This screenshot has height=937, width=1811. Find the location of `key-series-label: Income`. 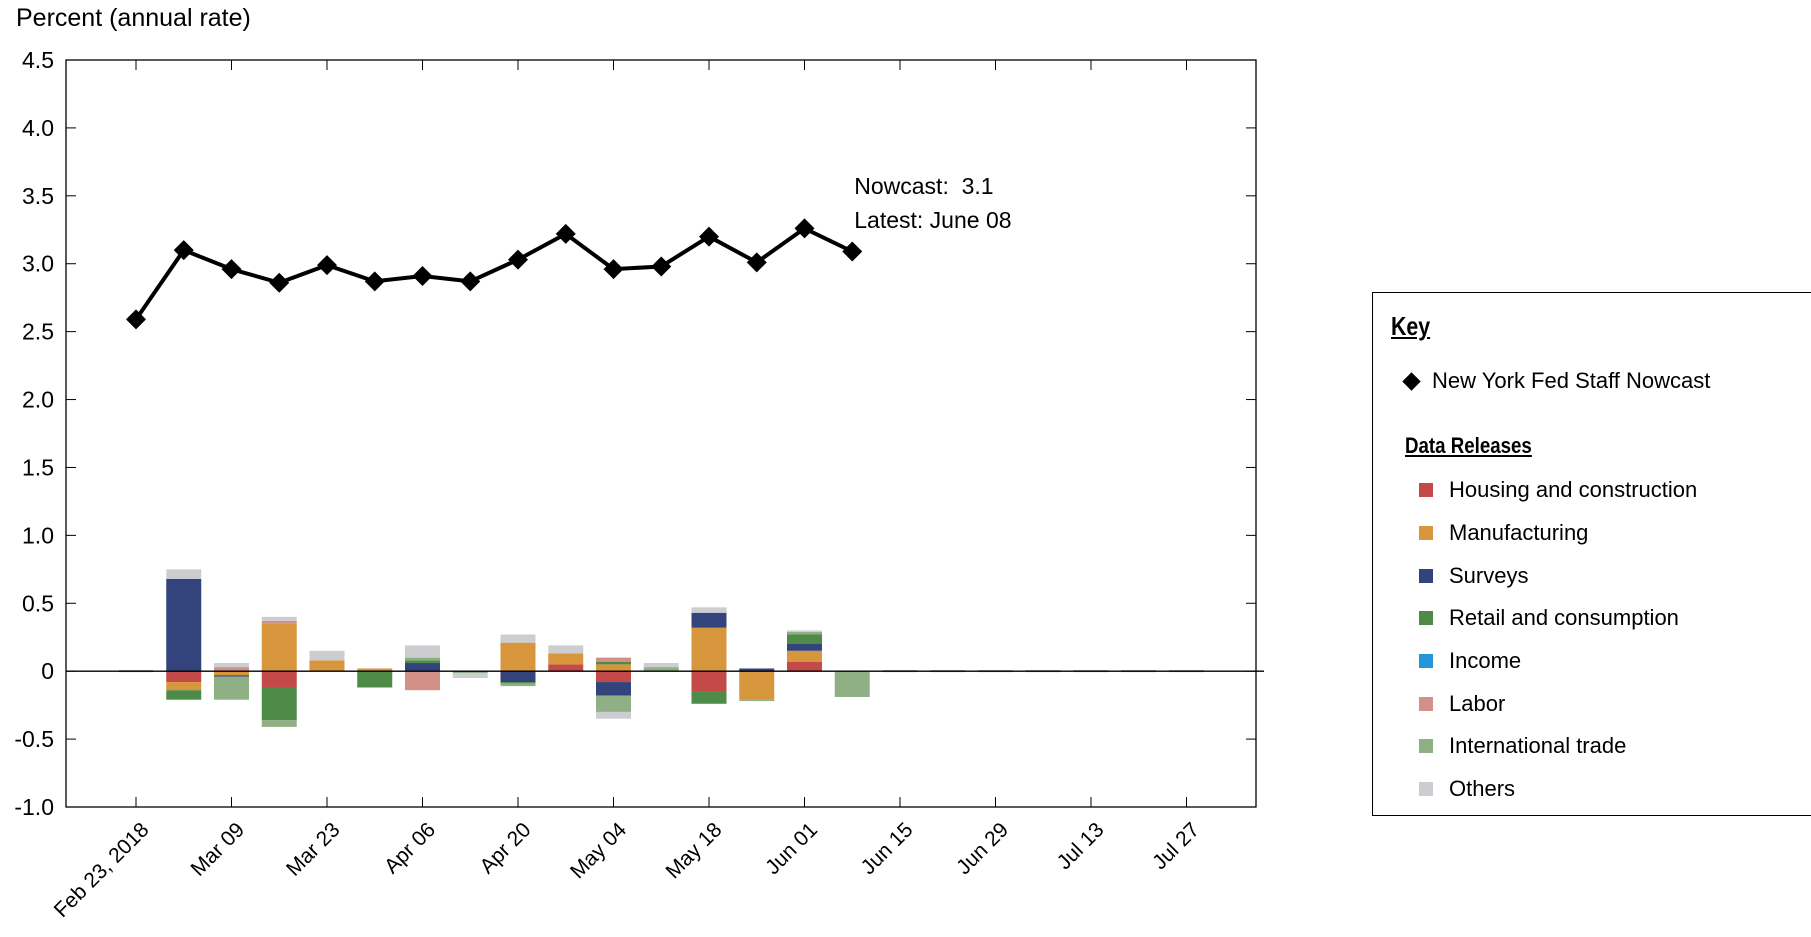

key-series-label: Income is located at coordinates (1485, 661).